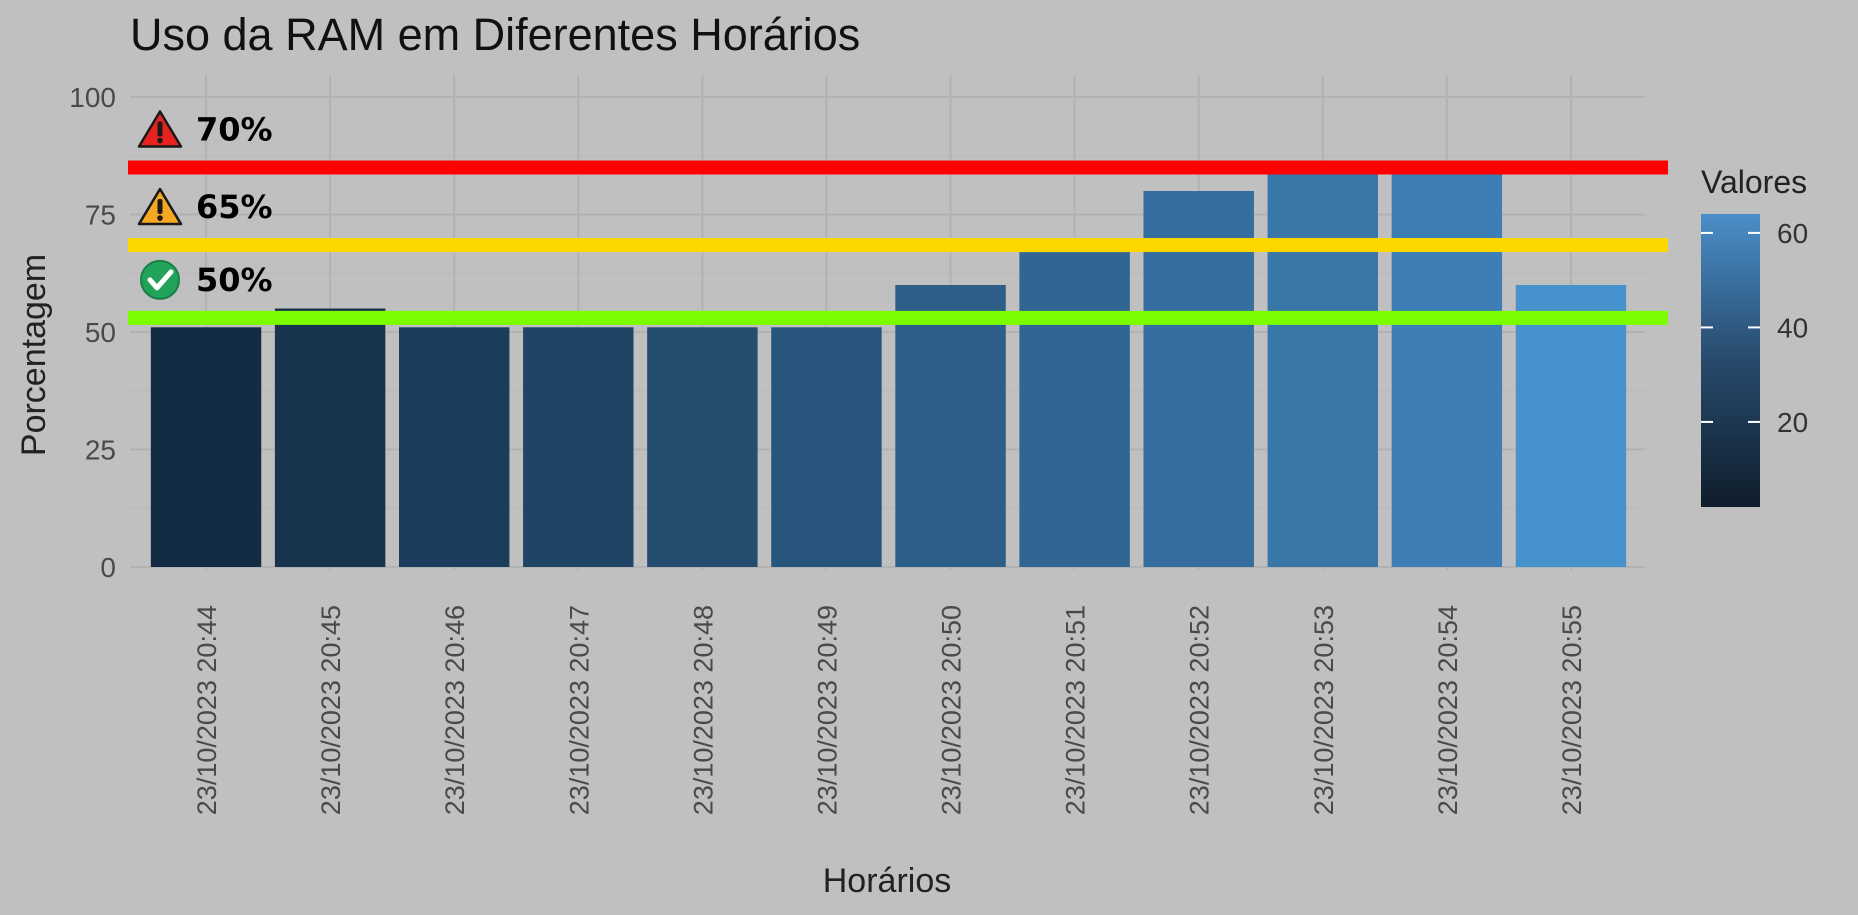  I want to click on x-tick-label: 23/10/2023 20:44, so click(207, 710).